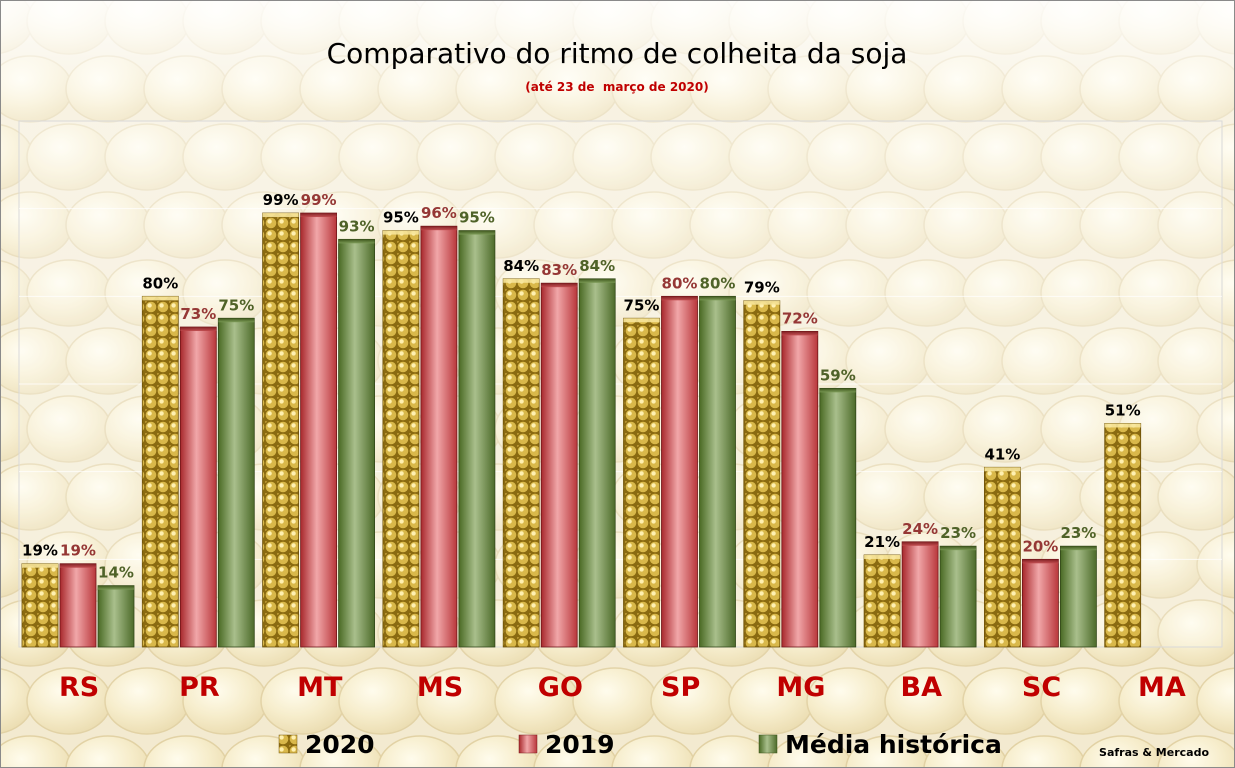 Image resolution: width=1235 pixels, height=768 pixels. Describe the element at coordinates (116, 587) in the screenshot. I see `bar-top-m-dia-hist-rica-rs` at that location.